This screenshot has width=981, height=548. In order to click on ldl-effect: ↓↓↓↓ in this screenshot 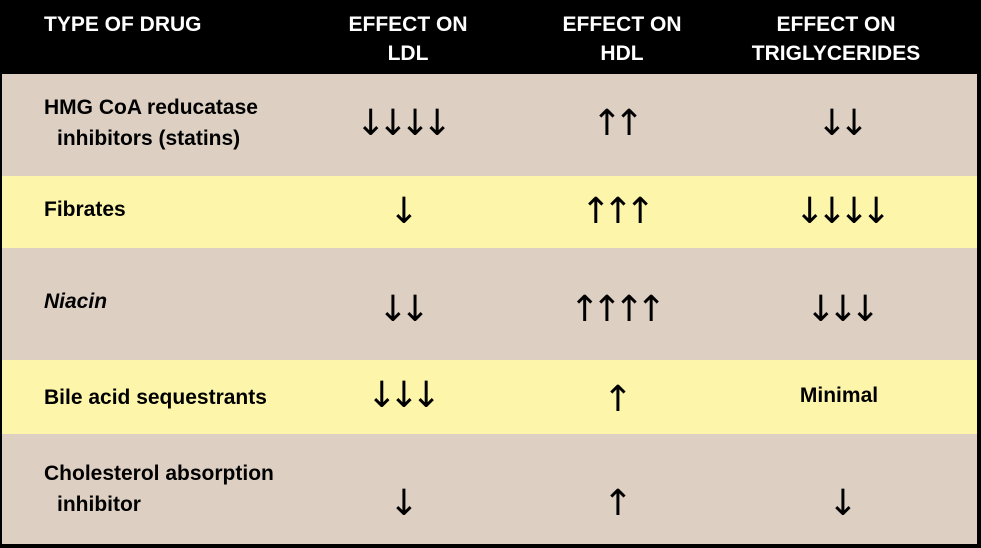, I will do `click(404, 123)`.